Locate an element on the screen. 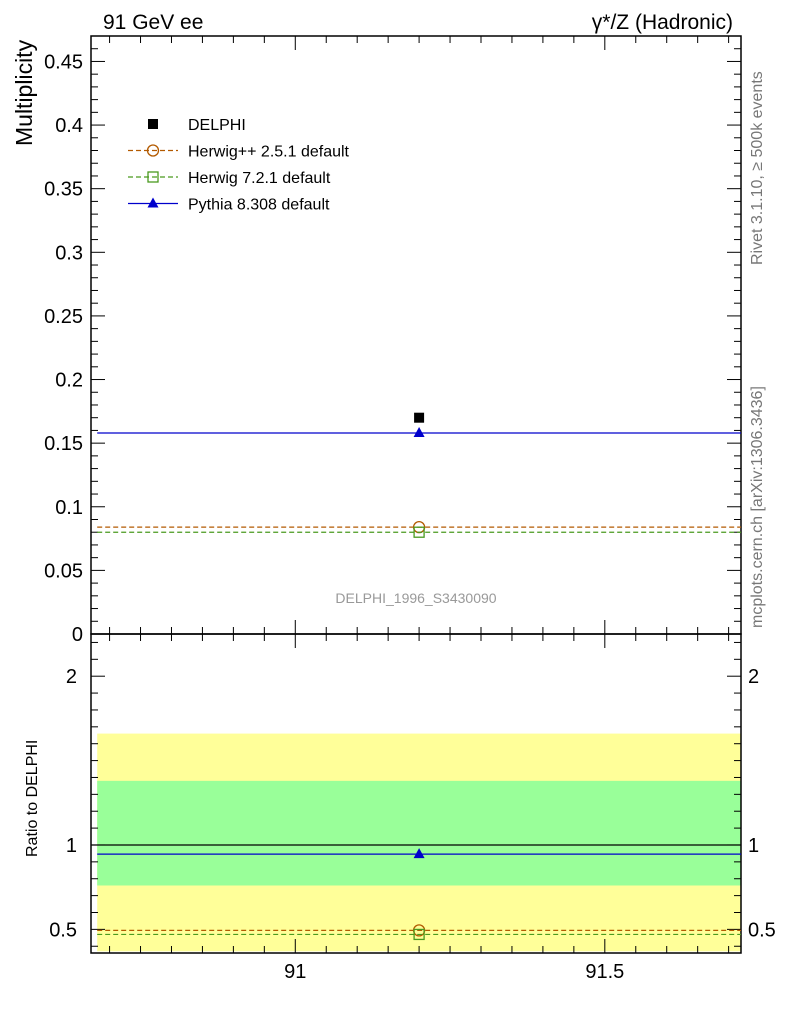 This screenshot has height=1024, width=786. ratio-y-axis-label: Ratio to DELPHI is located at coordinates (32, 798).